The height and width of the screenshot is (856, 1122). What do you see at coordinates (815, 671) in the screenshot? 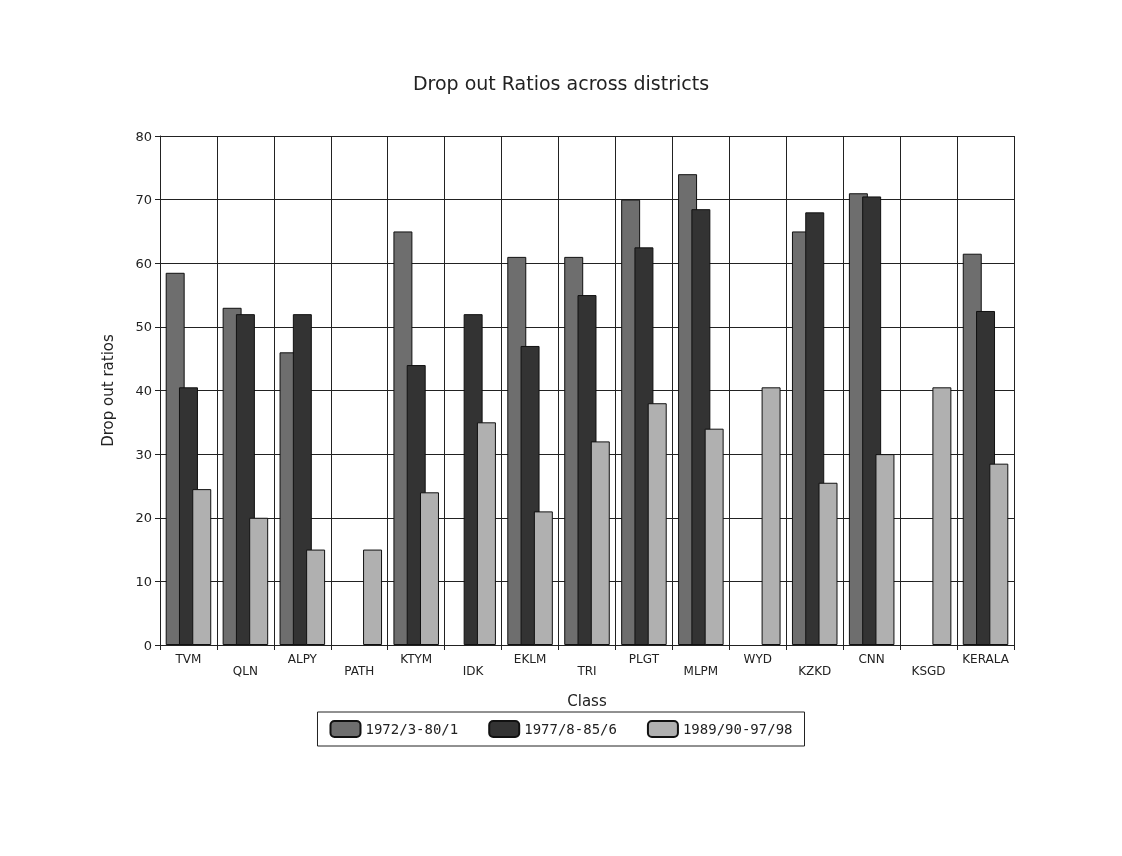
I see `x-tick-label: KZKD` at bounding box center [815, 671].